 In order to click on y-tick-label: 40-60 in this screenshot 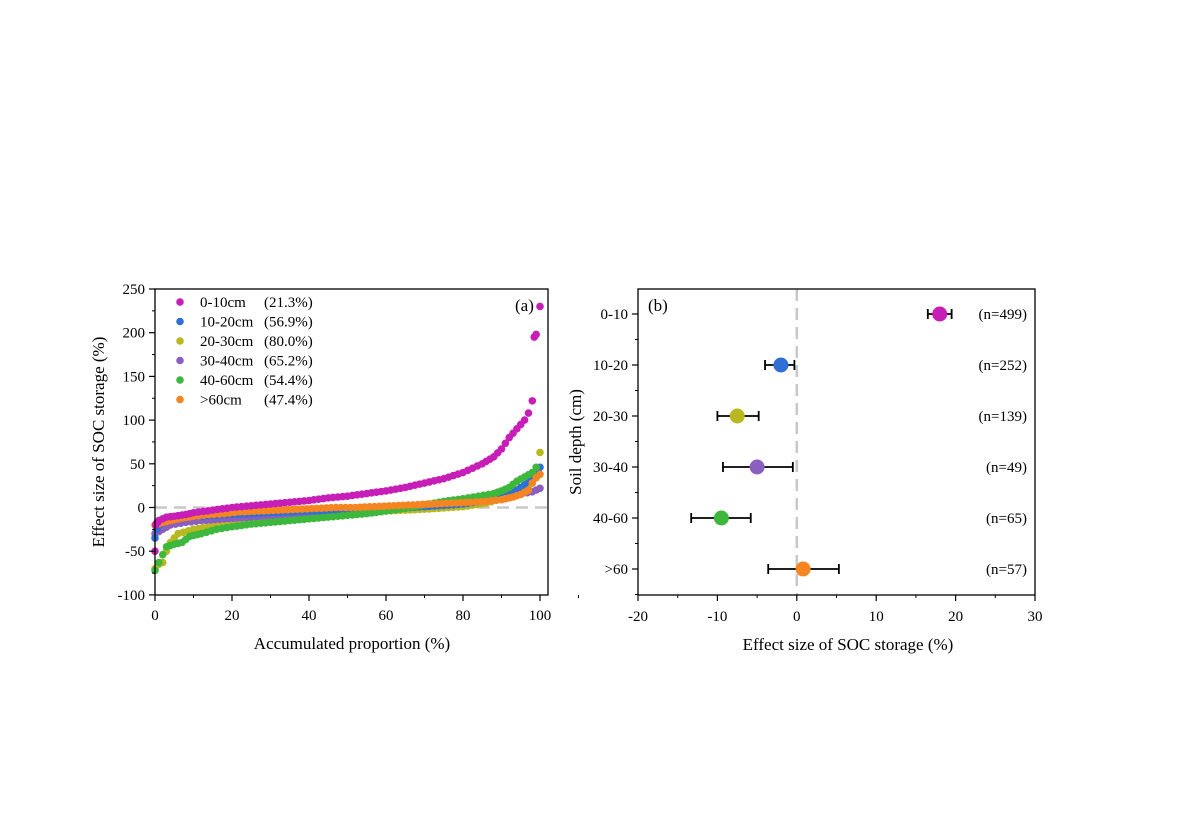, I will do `click(610, 519)`.